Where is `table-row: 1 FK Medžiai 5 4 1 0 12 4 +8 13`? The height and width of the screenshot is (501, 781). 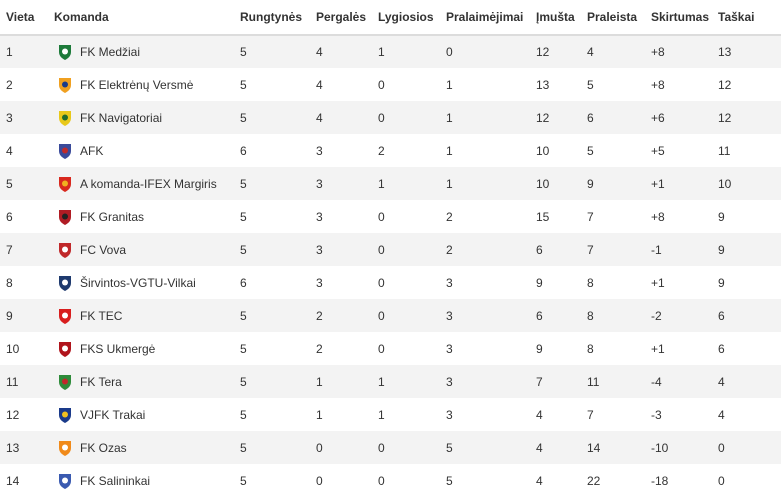 table-row: 1 FK Medžiai 5 4 1 0 12 4 +8 13 is located at coordinates (390, 51).